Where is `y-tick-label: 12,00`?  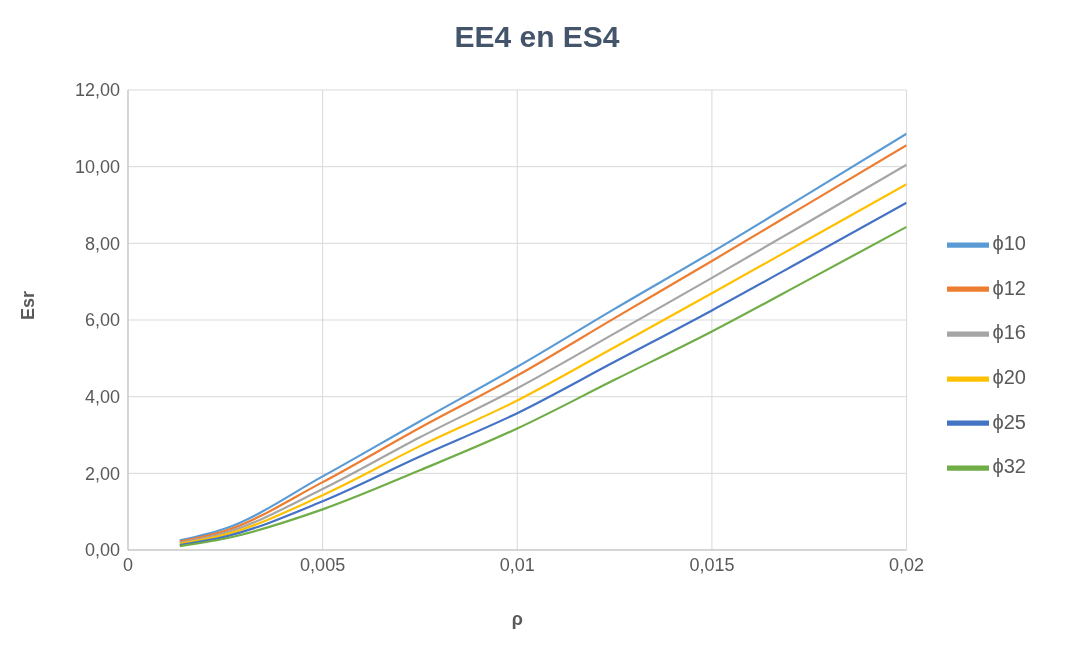 y-tick-label: 12,00 is located at coordinates (97, 90).